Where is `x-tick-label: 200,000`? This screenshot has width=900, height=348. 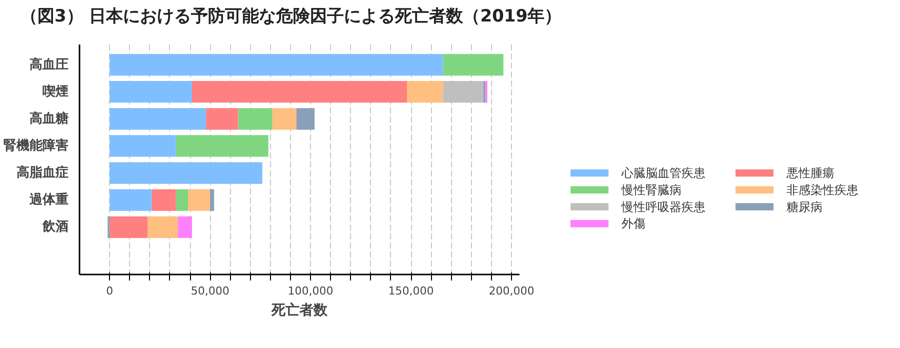
x-tick-label: 200,000 is located at coordinates (511, 291).